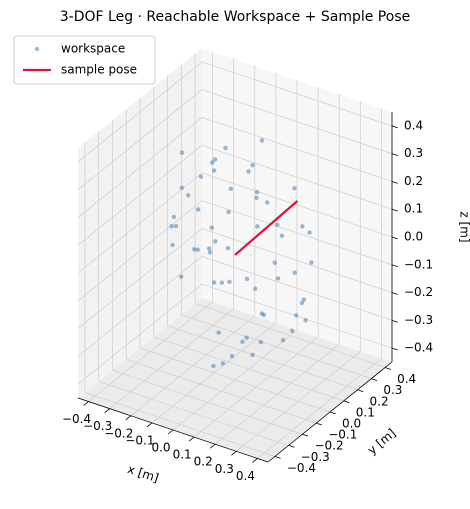  What do you see at coordinates (413, 209) in the screenshot?
I see `z-tick-label: 0.1` at bounding box center [413, 209].